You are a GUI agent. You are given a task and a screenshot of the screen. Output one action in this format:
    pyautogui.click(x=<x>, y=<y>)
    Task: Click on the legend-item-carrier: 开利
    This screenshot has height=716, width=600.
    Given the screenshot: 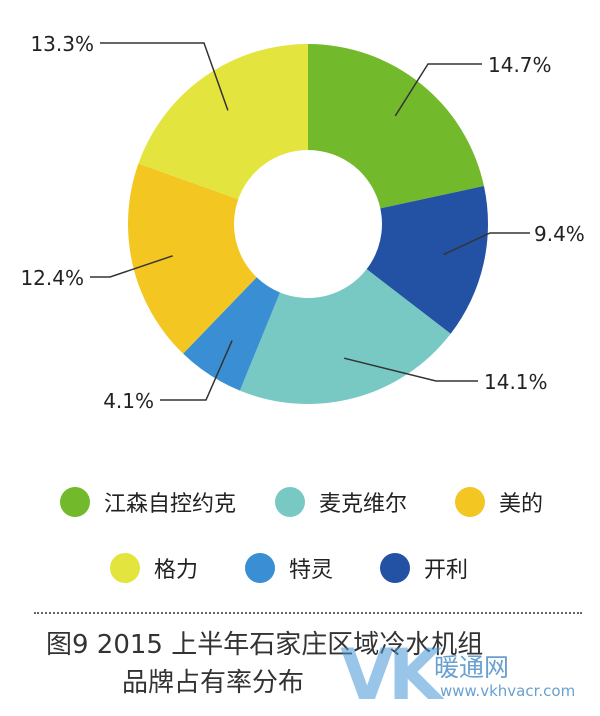 What is the action you would take?
    pyautogui.click(x=424, y=568)
    